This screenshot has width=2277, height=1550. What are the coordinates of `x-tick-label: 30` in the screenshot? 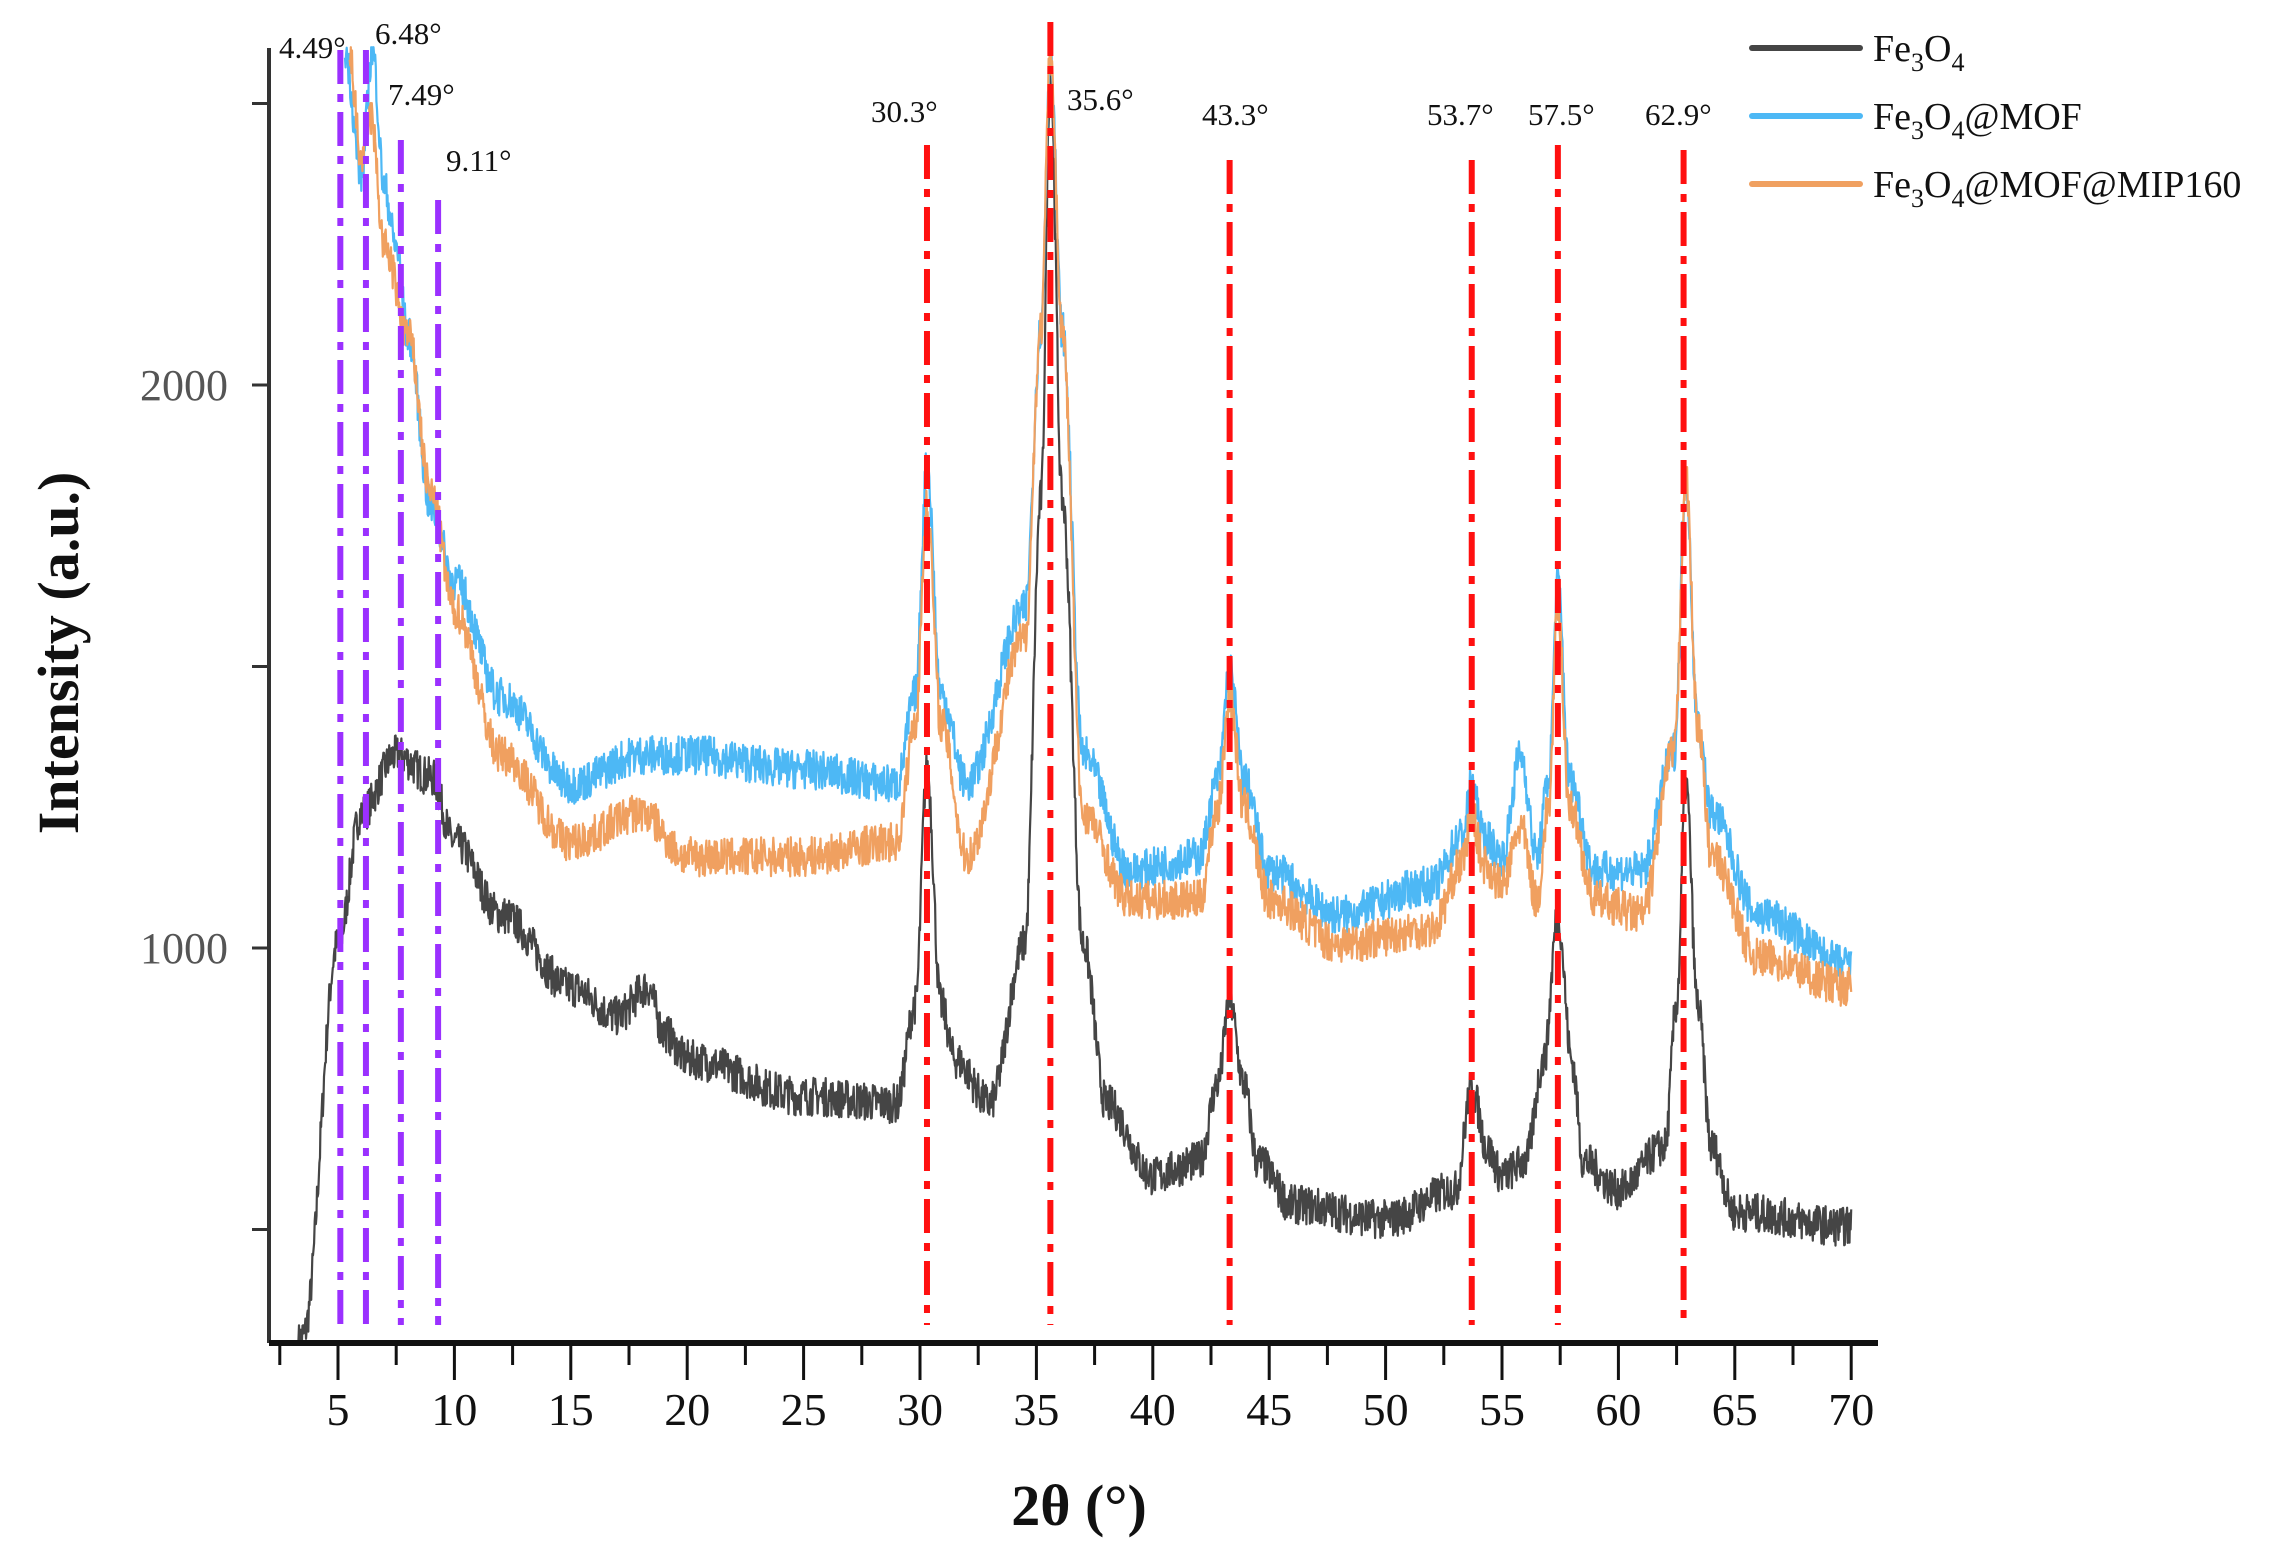 It's located at (920, 1409).